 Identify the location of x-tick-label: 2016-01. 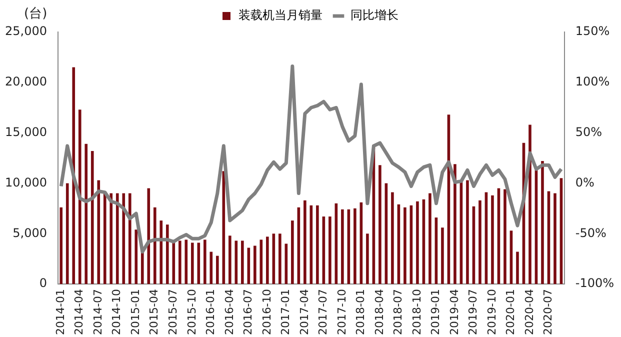
(211, 312).